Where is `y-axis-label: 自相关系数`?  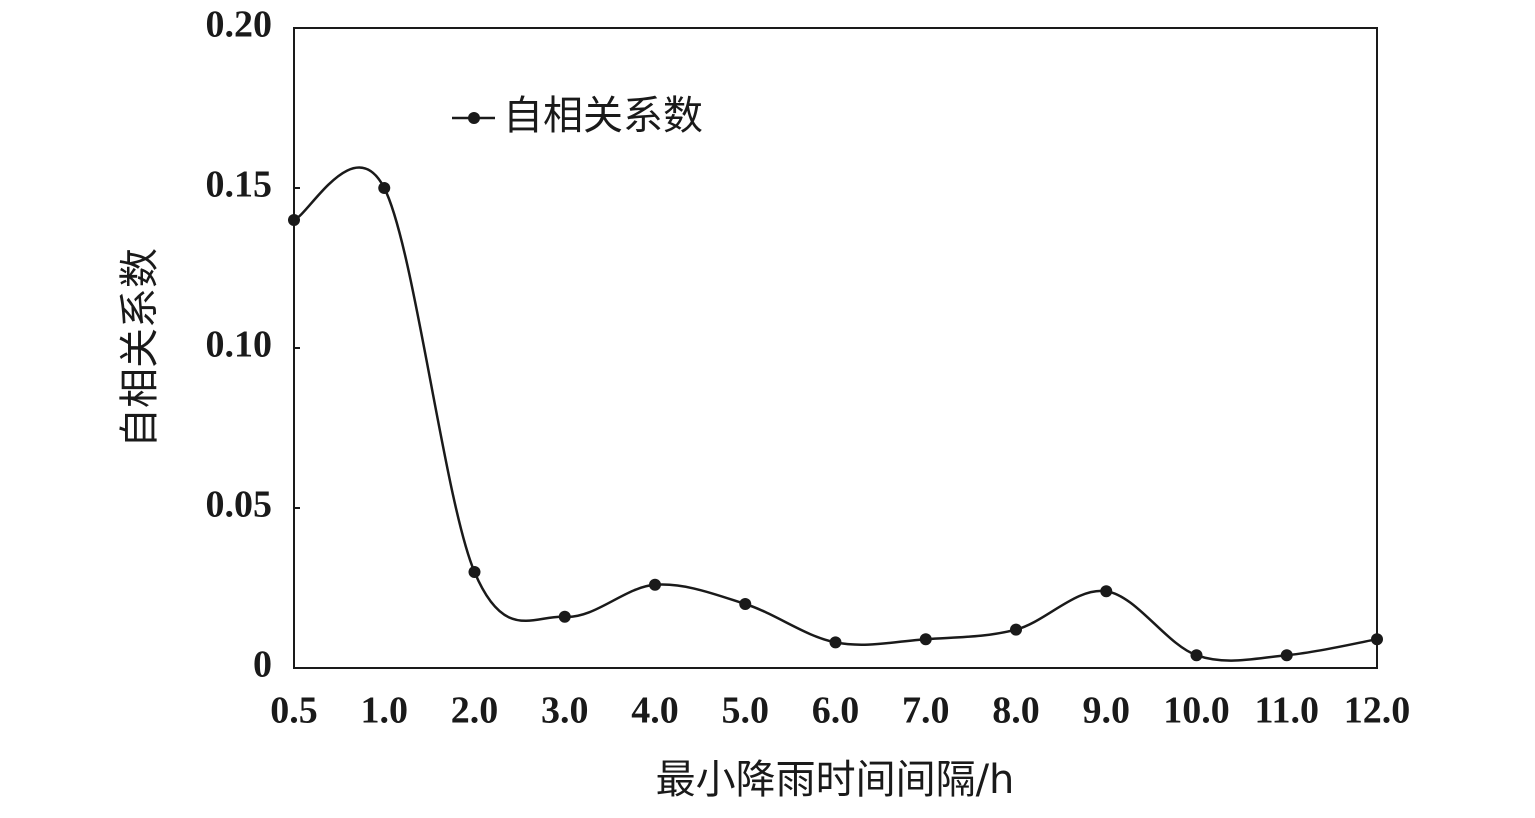 y-axis-label: 自相关系数 is located at coordinates (140, 348).